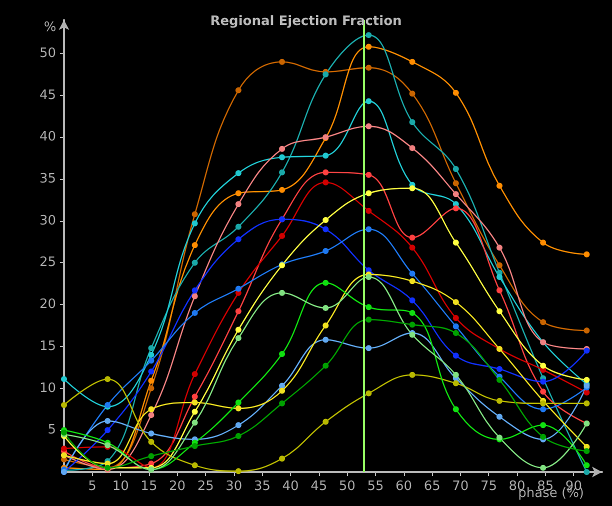  What do you see at coordinates (47, 53) in the screenshot?
I see `y-tick-label: 50` at bounding box center [47, 53].